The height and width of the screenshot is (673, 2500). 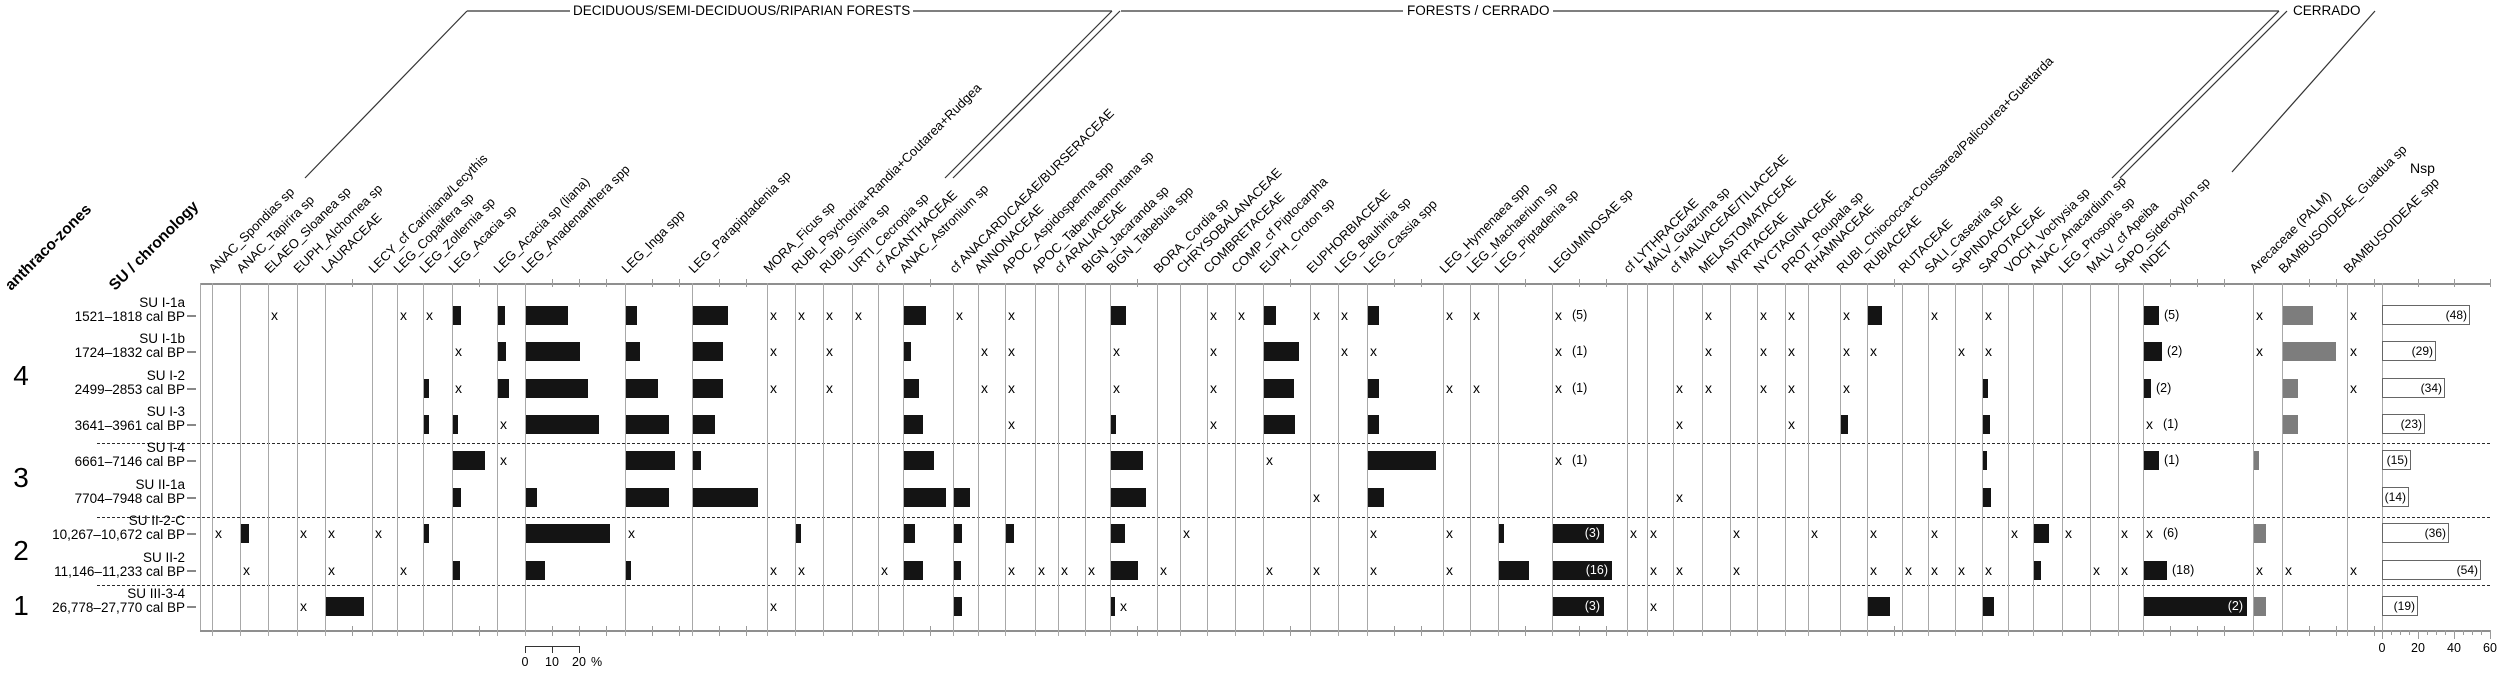 I want to click on presence-count-note: (1), so click(x=1580, y=460).